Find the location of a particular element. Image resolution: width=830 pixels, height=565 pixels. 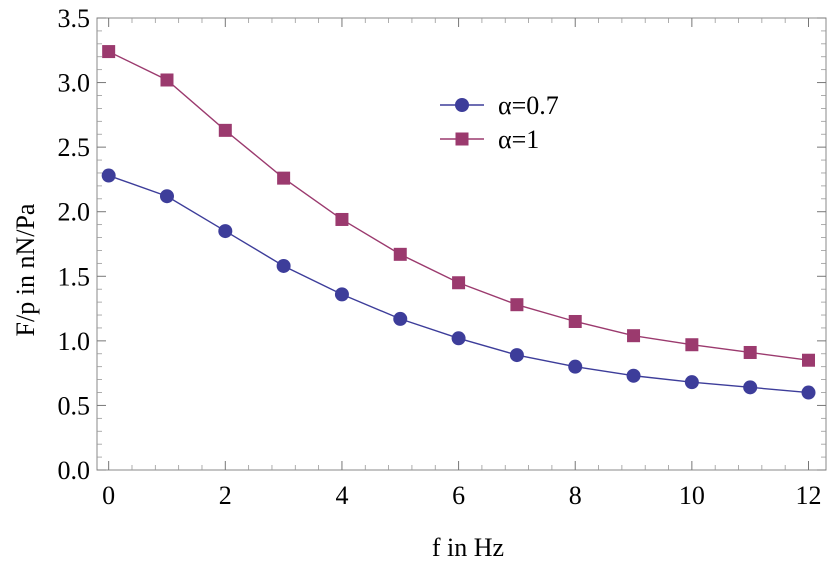

x-tick-label: 8 is located at coordinates (575, 495).